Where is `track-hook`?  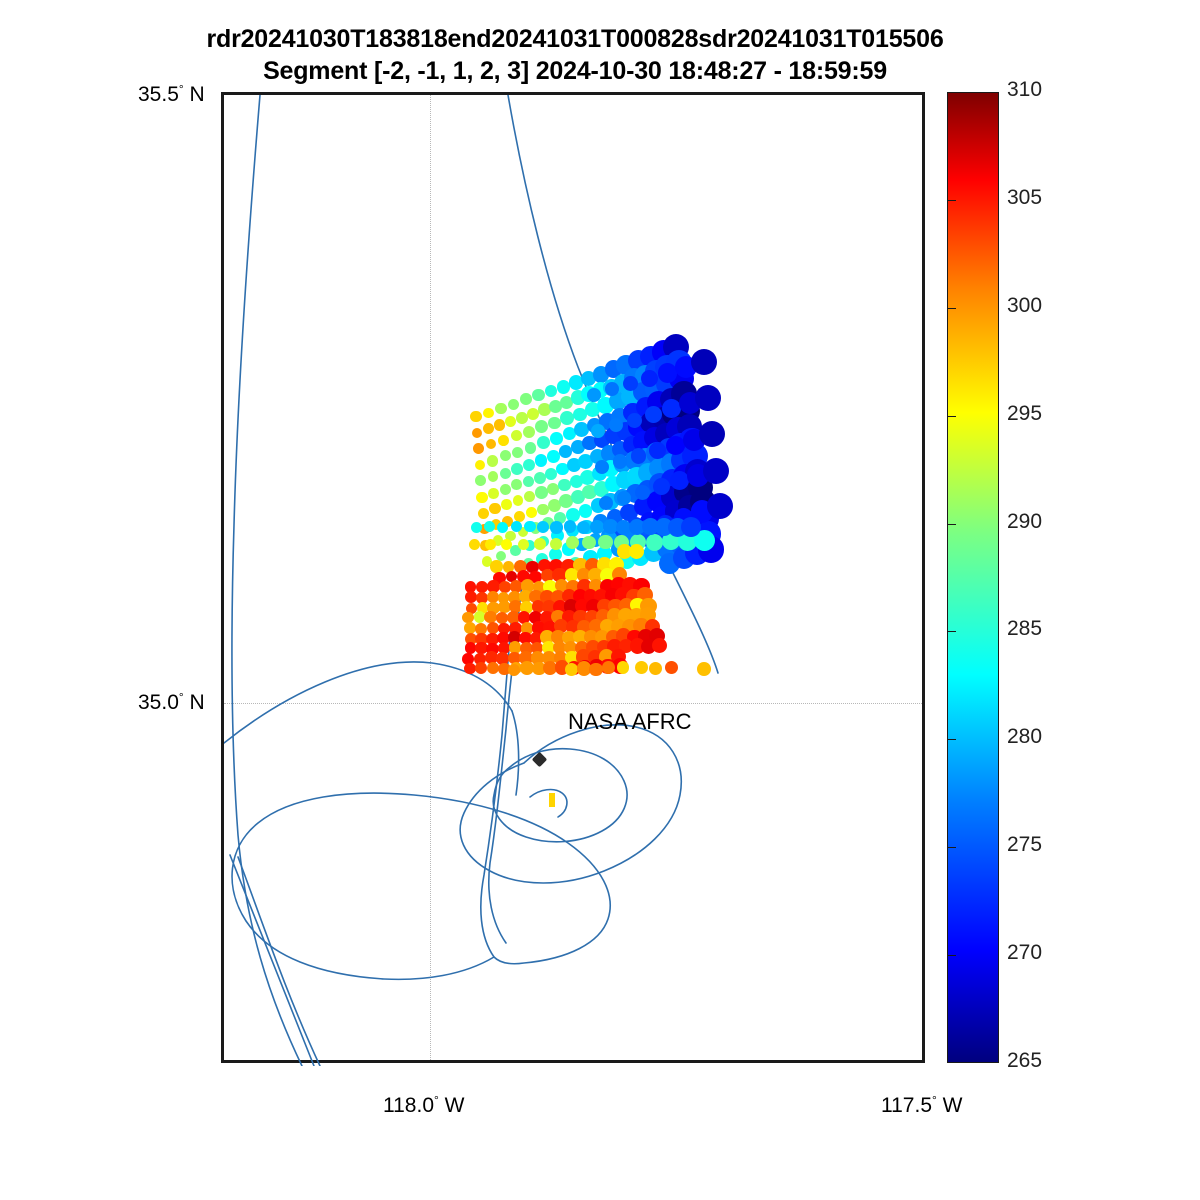 track-hook is located at coordinates (548, 803).